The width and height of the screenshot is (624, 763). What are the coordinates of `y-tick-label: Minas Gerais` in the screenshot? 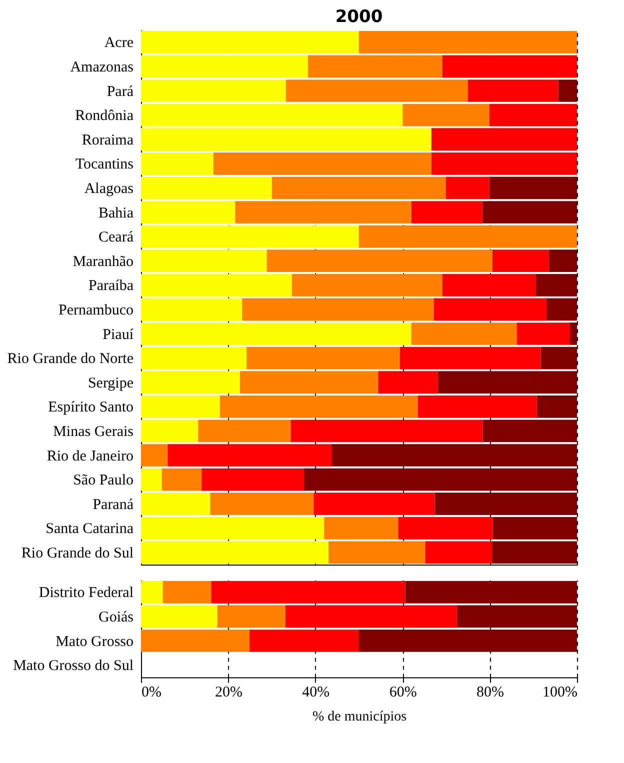 It's located at (93, 432).